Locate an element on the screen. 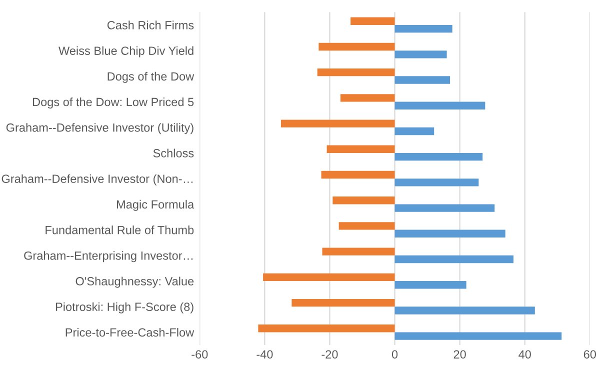 The image size is (605, 380). y-tick-label: Dogs of the Dow is located at coordinates (151, 77).